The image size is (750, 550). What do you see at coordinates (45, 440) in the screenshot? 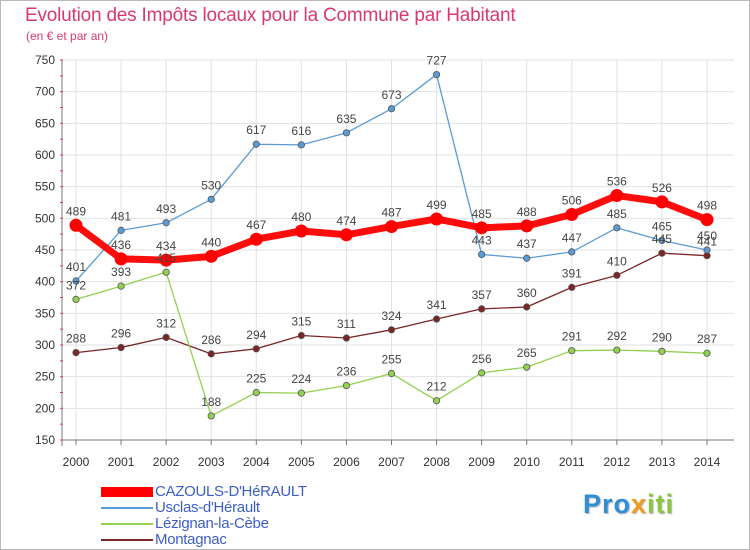
I see `y-tick-label: 150` at bounding box center [45, 440].